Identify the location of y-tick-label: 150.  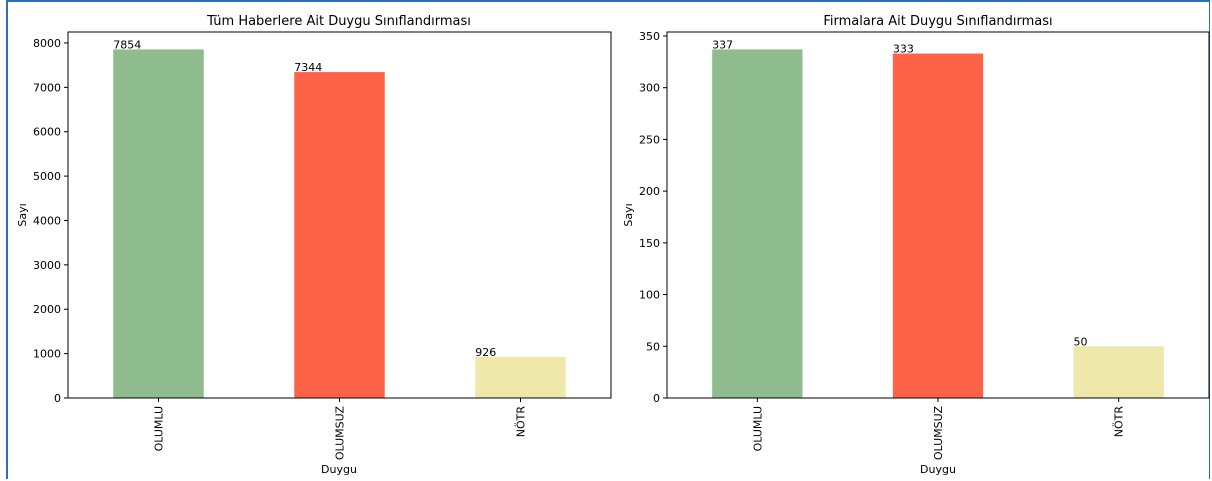
(649, 243).